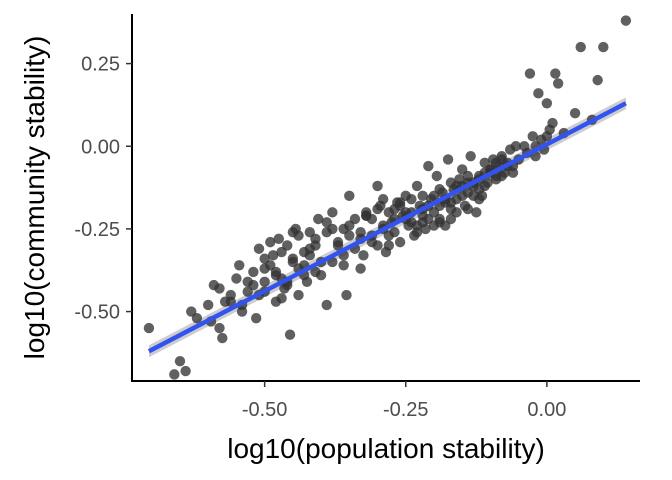 Image resolution: width=672 pixels, height=480 pixels. I want to click on x-tick-label: 0.00, so click(546, 410).